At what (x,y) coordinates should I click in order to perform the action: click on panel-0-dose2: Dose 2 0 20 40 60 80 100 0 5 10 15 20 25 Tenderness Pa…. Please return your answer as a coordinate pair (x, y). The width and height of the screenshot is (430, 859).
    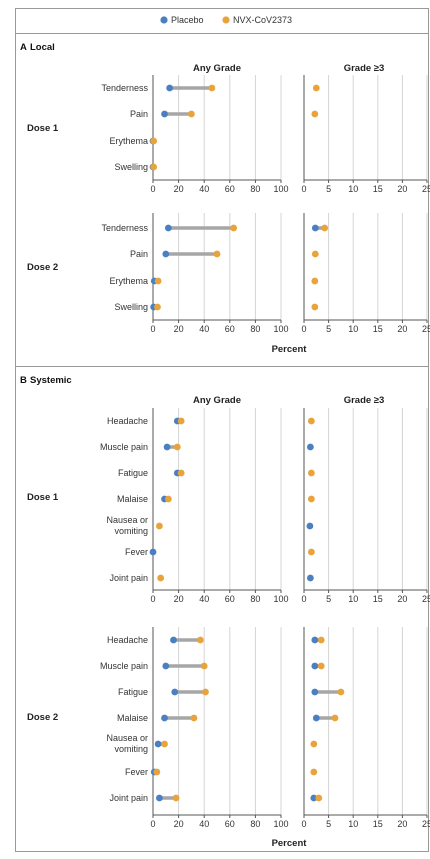
    Looking at the image, I should click on (228, 273).